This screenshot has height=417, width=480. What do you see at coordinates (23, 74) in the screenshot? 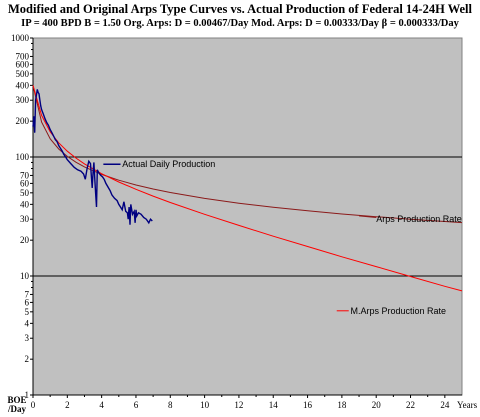
I see `y-tick-label: 500` at bounding box center [23, 74].